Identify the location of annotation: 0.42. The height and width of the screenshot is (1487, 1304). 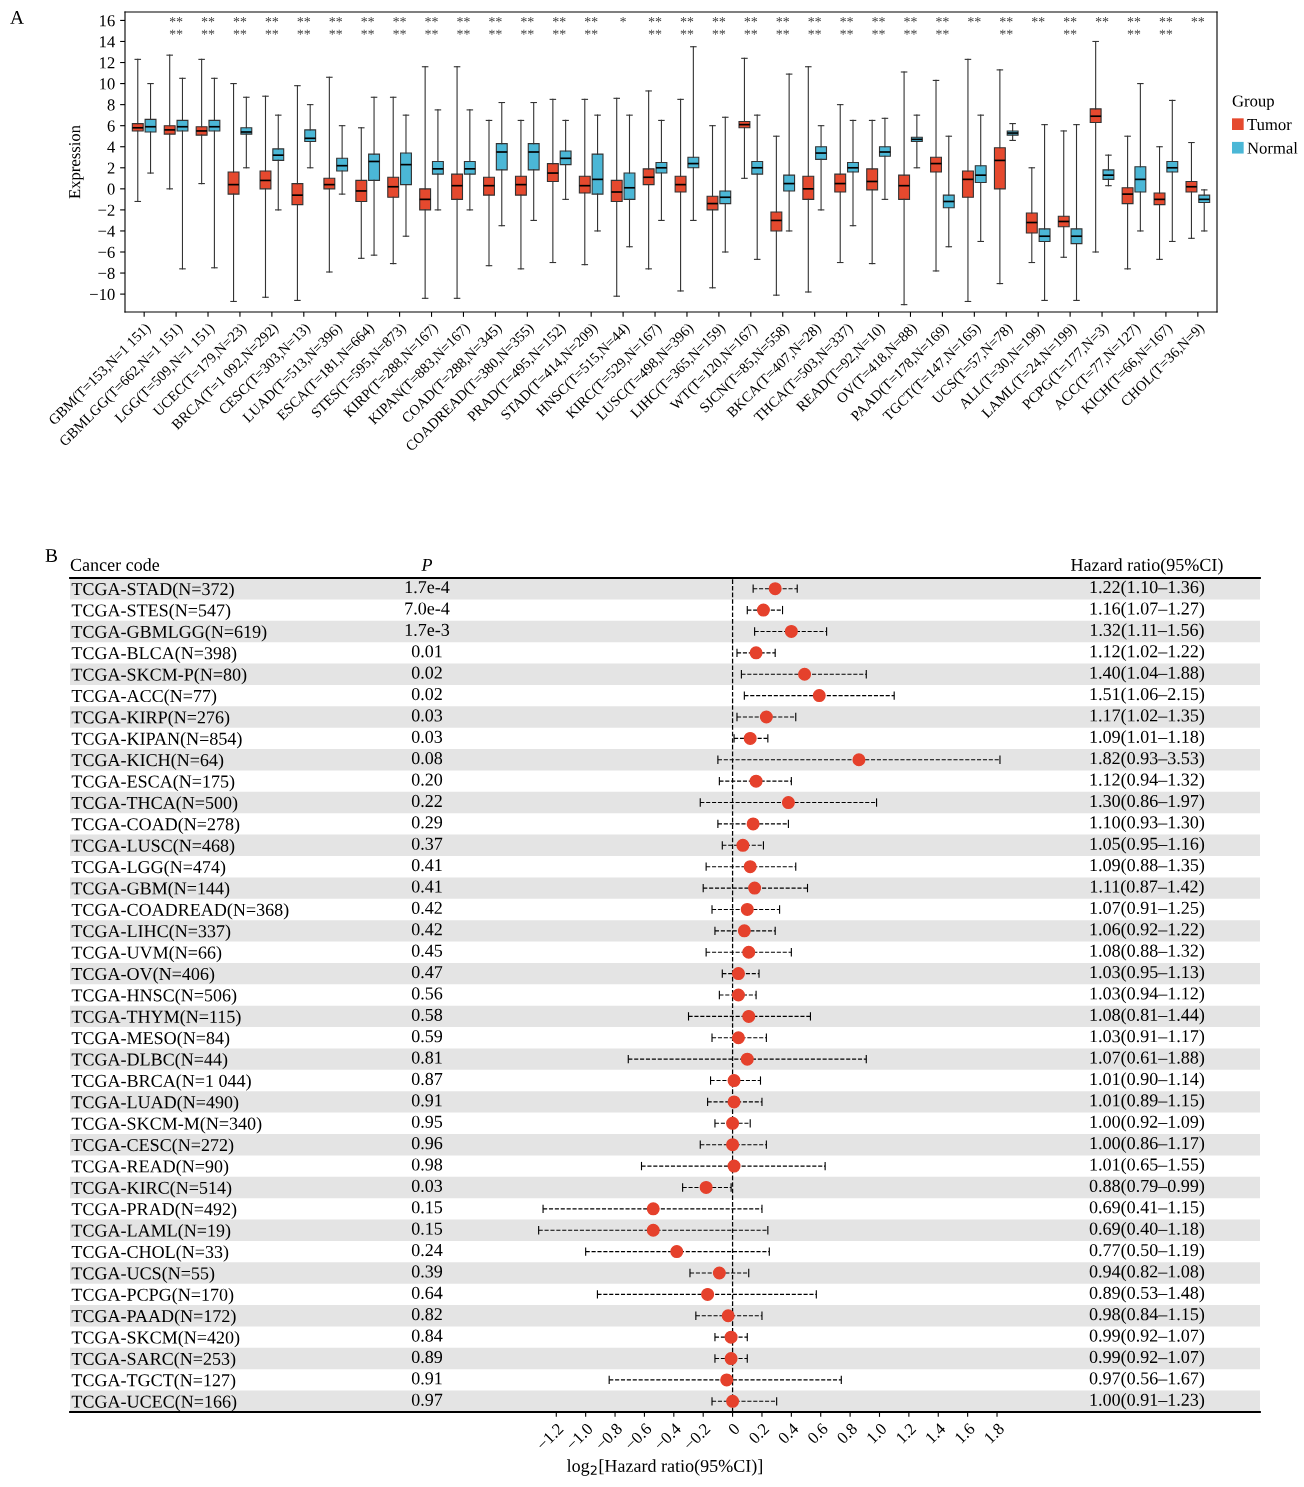
(426, 908).